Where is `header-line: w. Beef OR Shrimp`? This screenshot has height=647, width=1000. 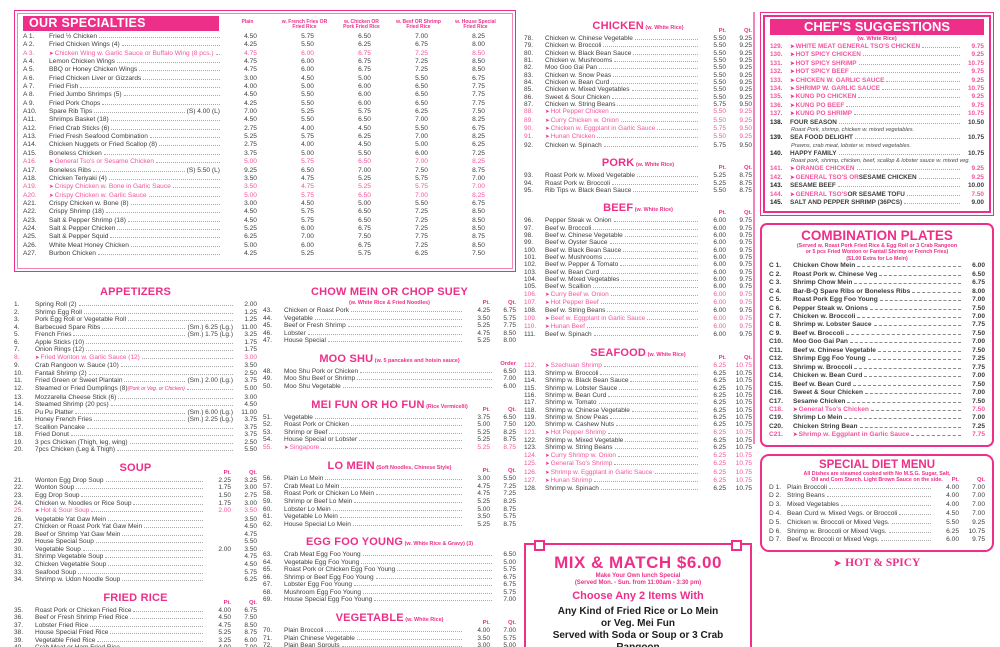 header-line: w. Beef OR Shrimp is located at coordinates (418, 21).